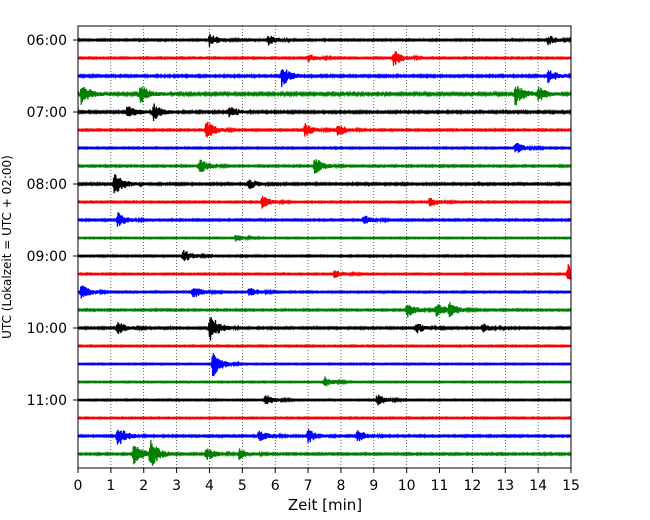 The image size is (650, 520). Describe the element at coordinates (47, 401) in the screenshot. I see `y-tick-label-1100: 11:00` at that location.